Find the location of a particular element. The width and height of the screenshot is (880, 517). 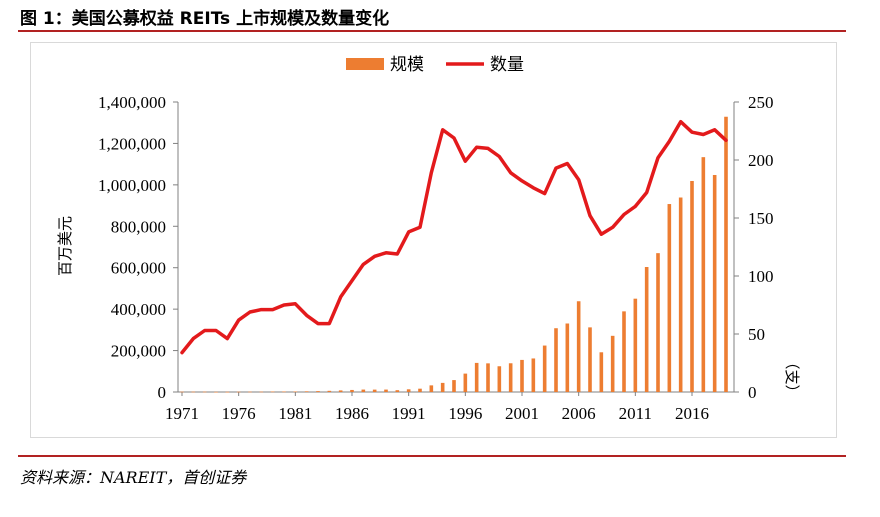

legend-bar-label: 规模 is located at coordinates (407, 64).